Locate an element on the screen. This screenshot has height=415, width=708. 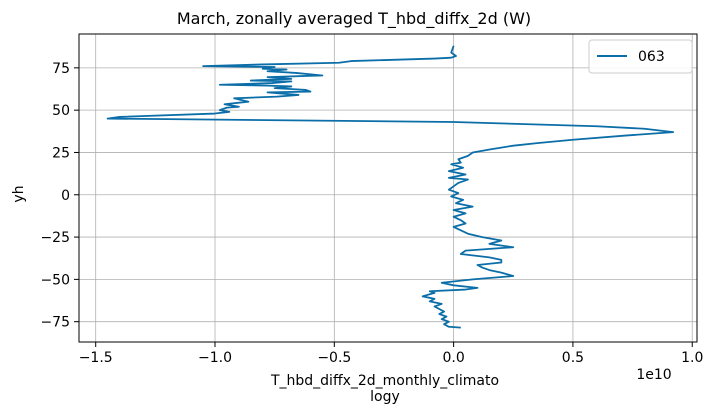
legend: 063 is located at coordinates (640, 56).